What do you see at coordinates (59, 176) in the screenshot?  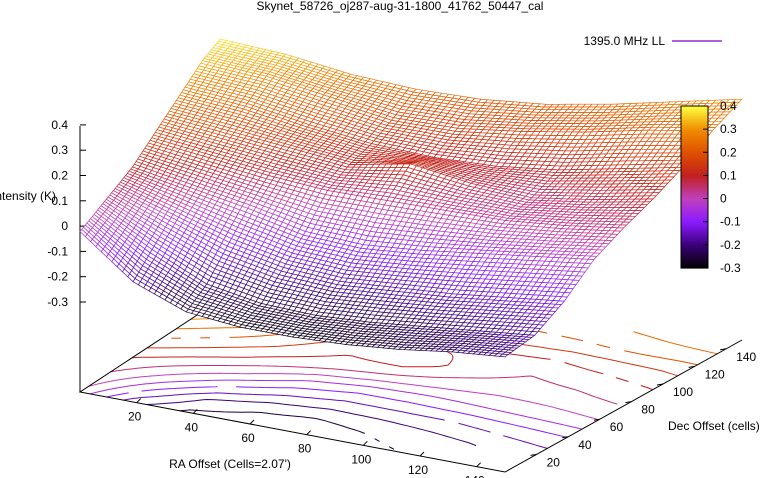 I see `z-tick-label: 0.2` at bounding box center [59, 176].